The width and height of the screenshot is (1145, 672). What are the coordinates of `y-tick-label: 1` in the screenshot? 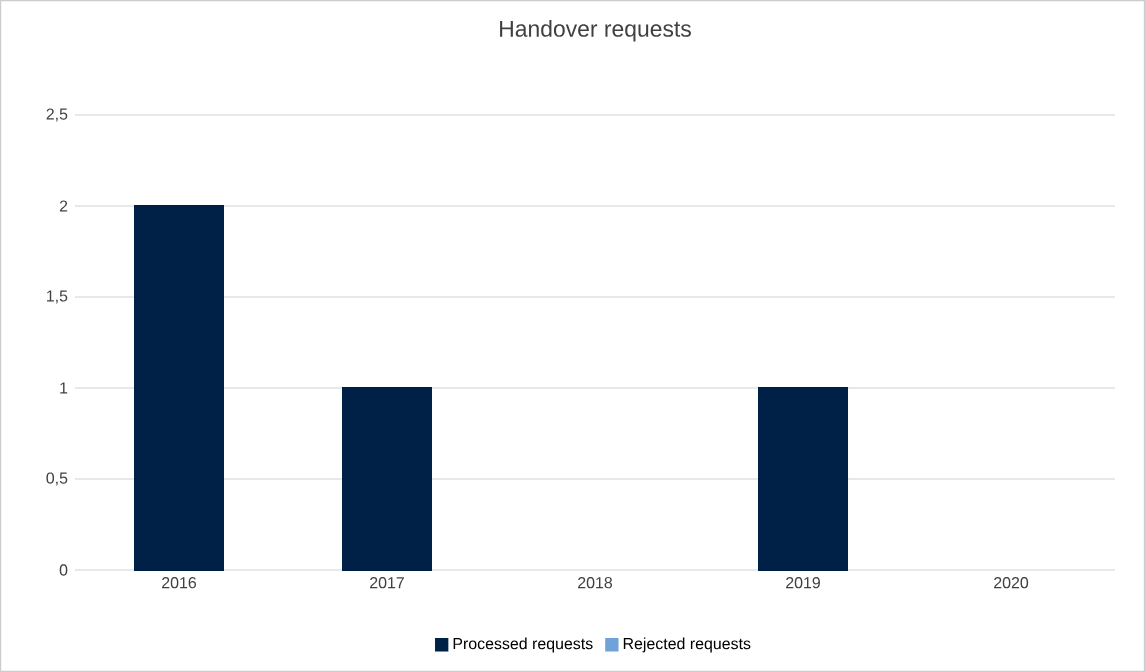 It's located at (64, 388).